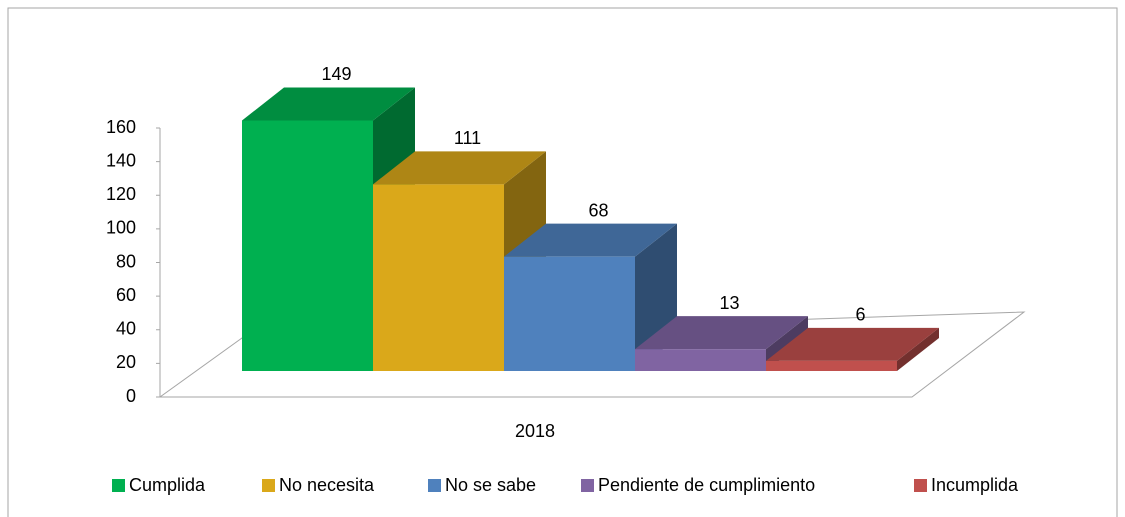 This screenshot has height=517, width=1125. What do you see at coordinates (860, 315) in the screenshot?
I see `data-label: 6` at bounding box center [860, 315].